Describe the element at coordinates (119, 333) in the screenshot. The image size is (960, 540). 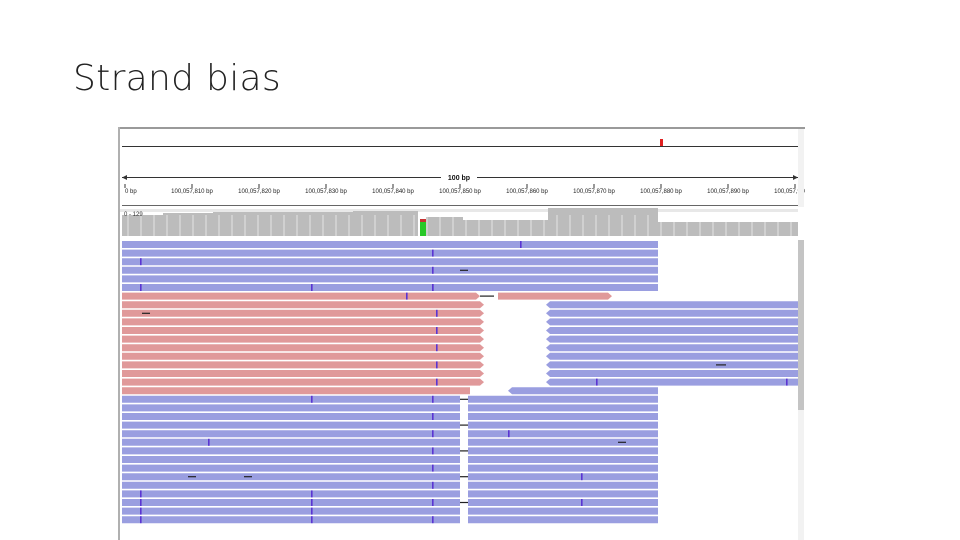
I see `panel-border-left` at that location.